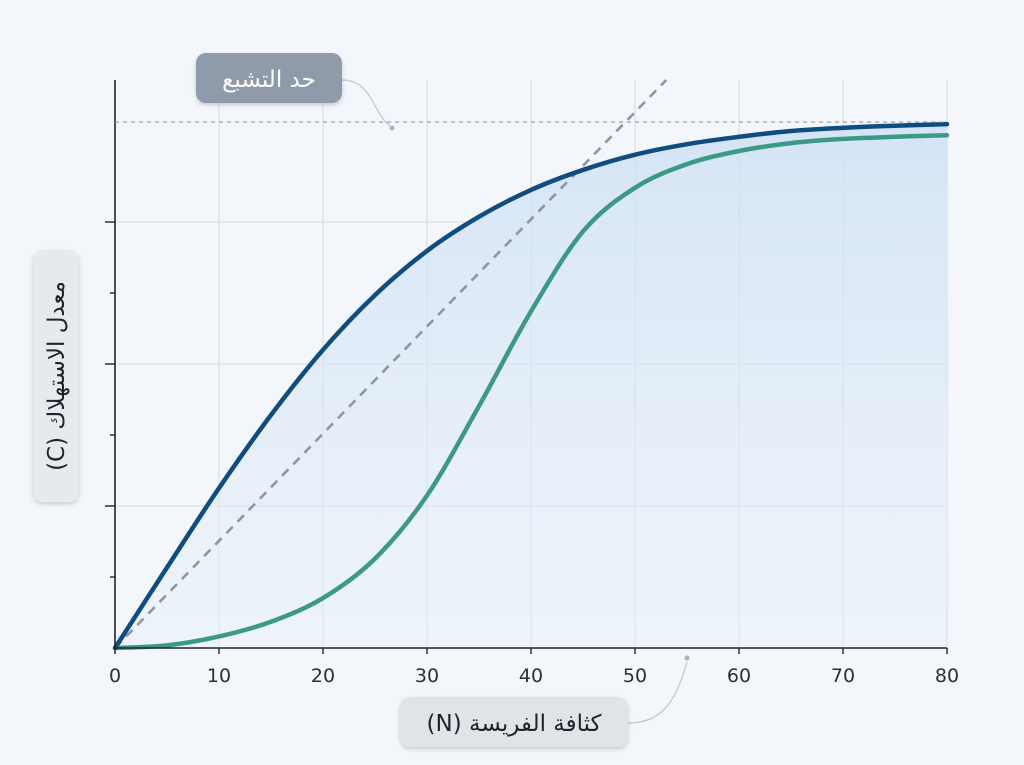 The image size is (1024, 765). What do you see at coordinates (635, 676) in the screenshot?
I see `x-tick-label: 50` at bounding box center [635, 676].